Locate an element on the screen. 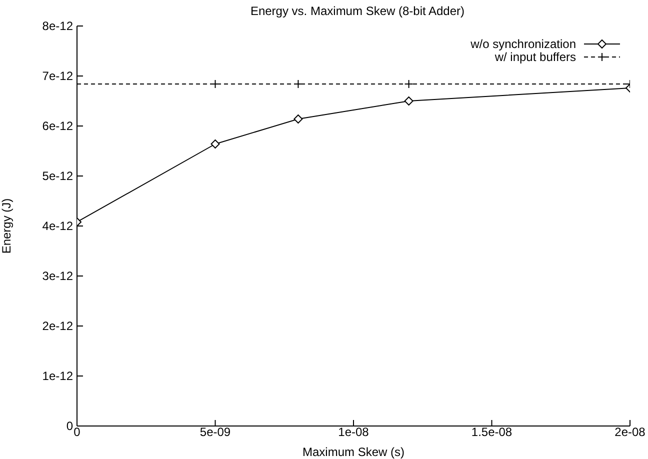 The height and width of the screenshot is (459, 648). y-axis-title: Energy (J) is located at coordinates (7, 226).